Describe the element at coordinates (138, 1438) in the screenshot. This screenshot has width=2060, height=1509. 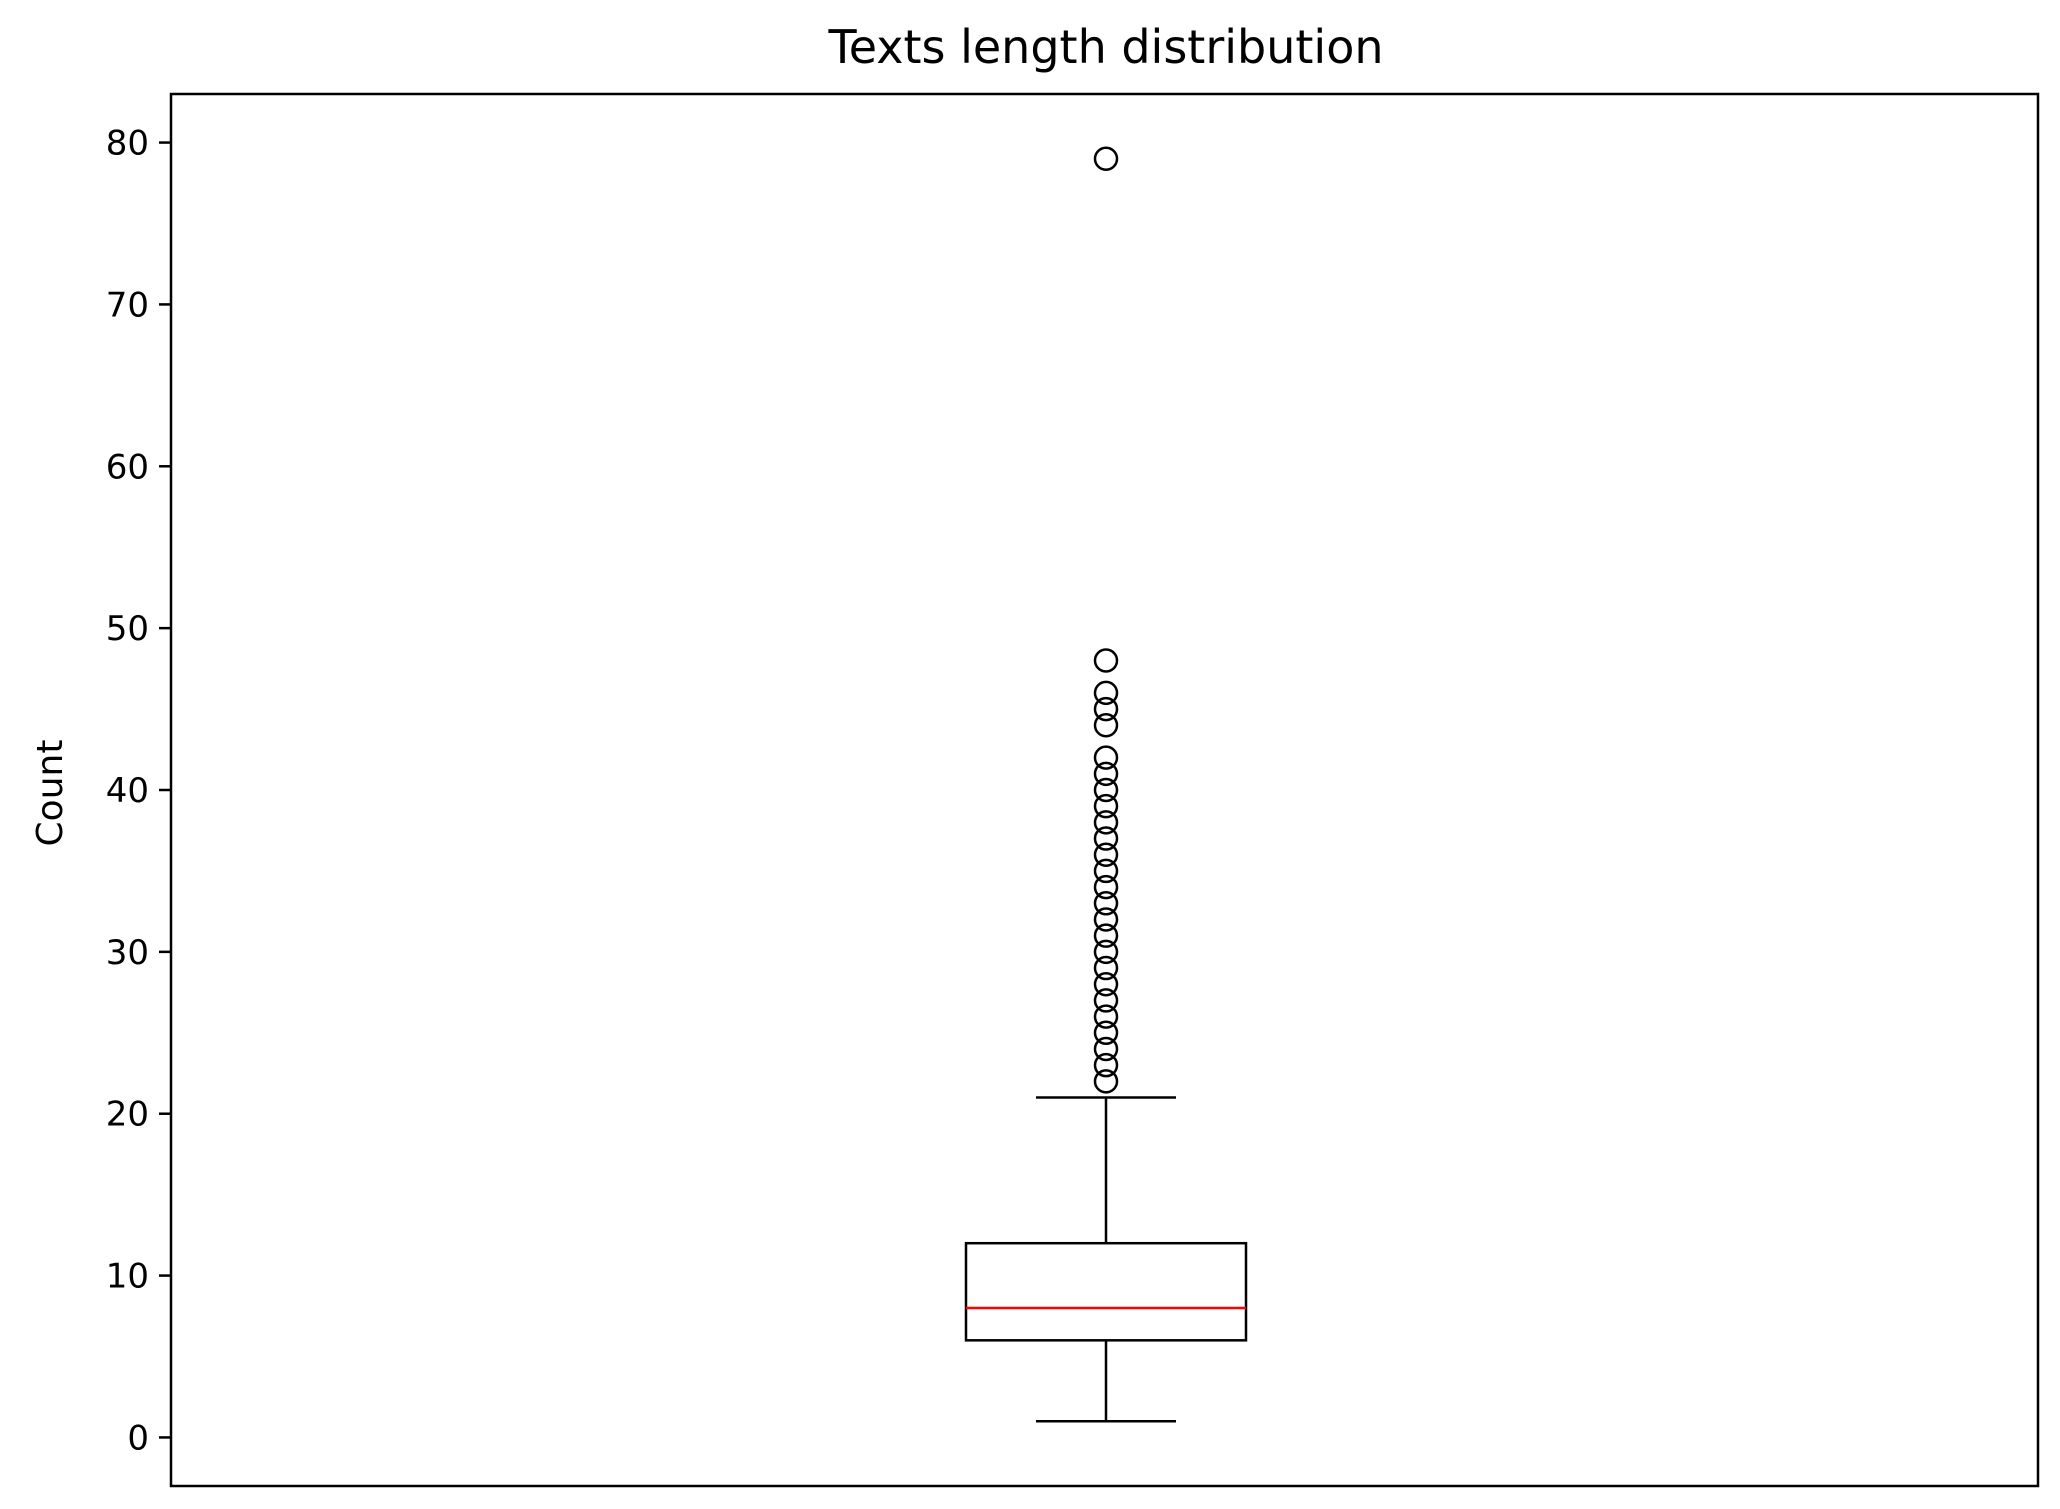
I see `y-tick-label: 0` at that location.